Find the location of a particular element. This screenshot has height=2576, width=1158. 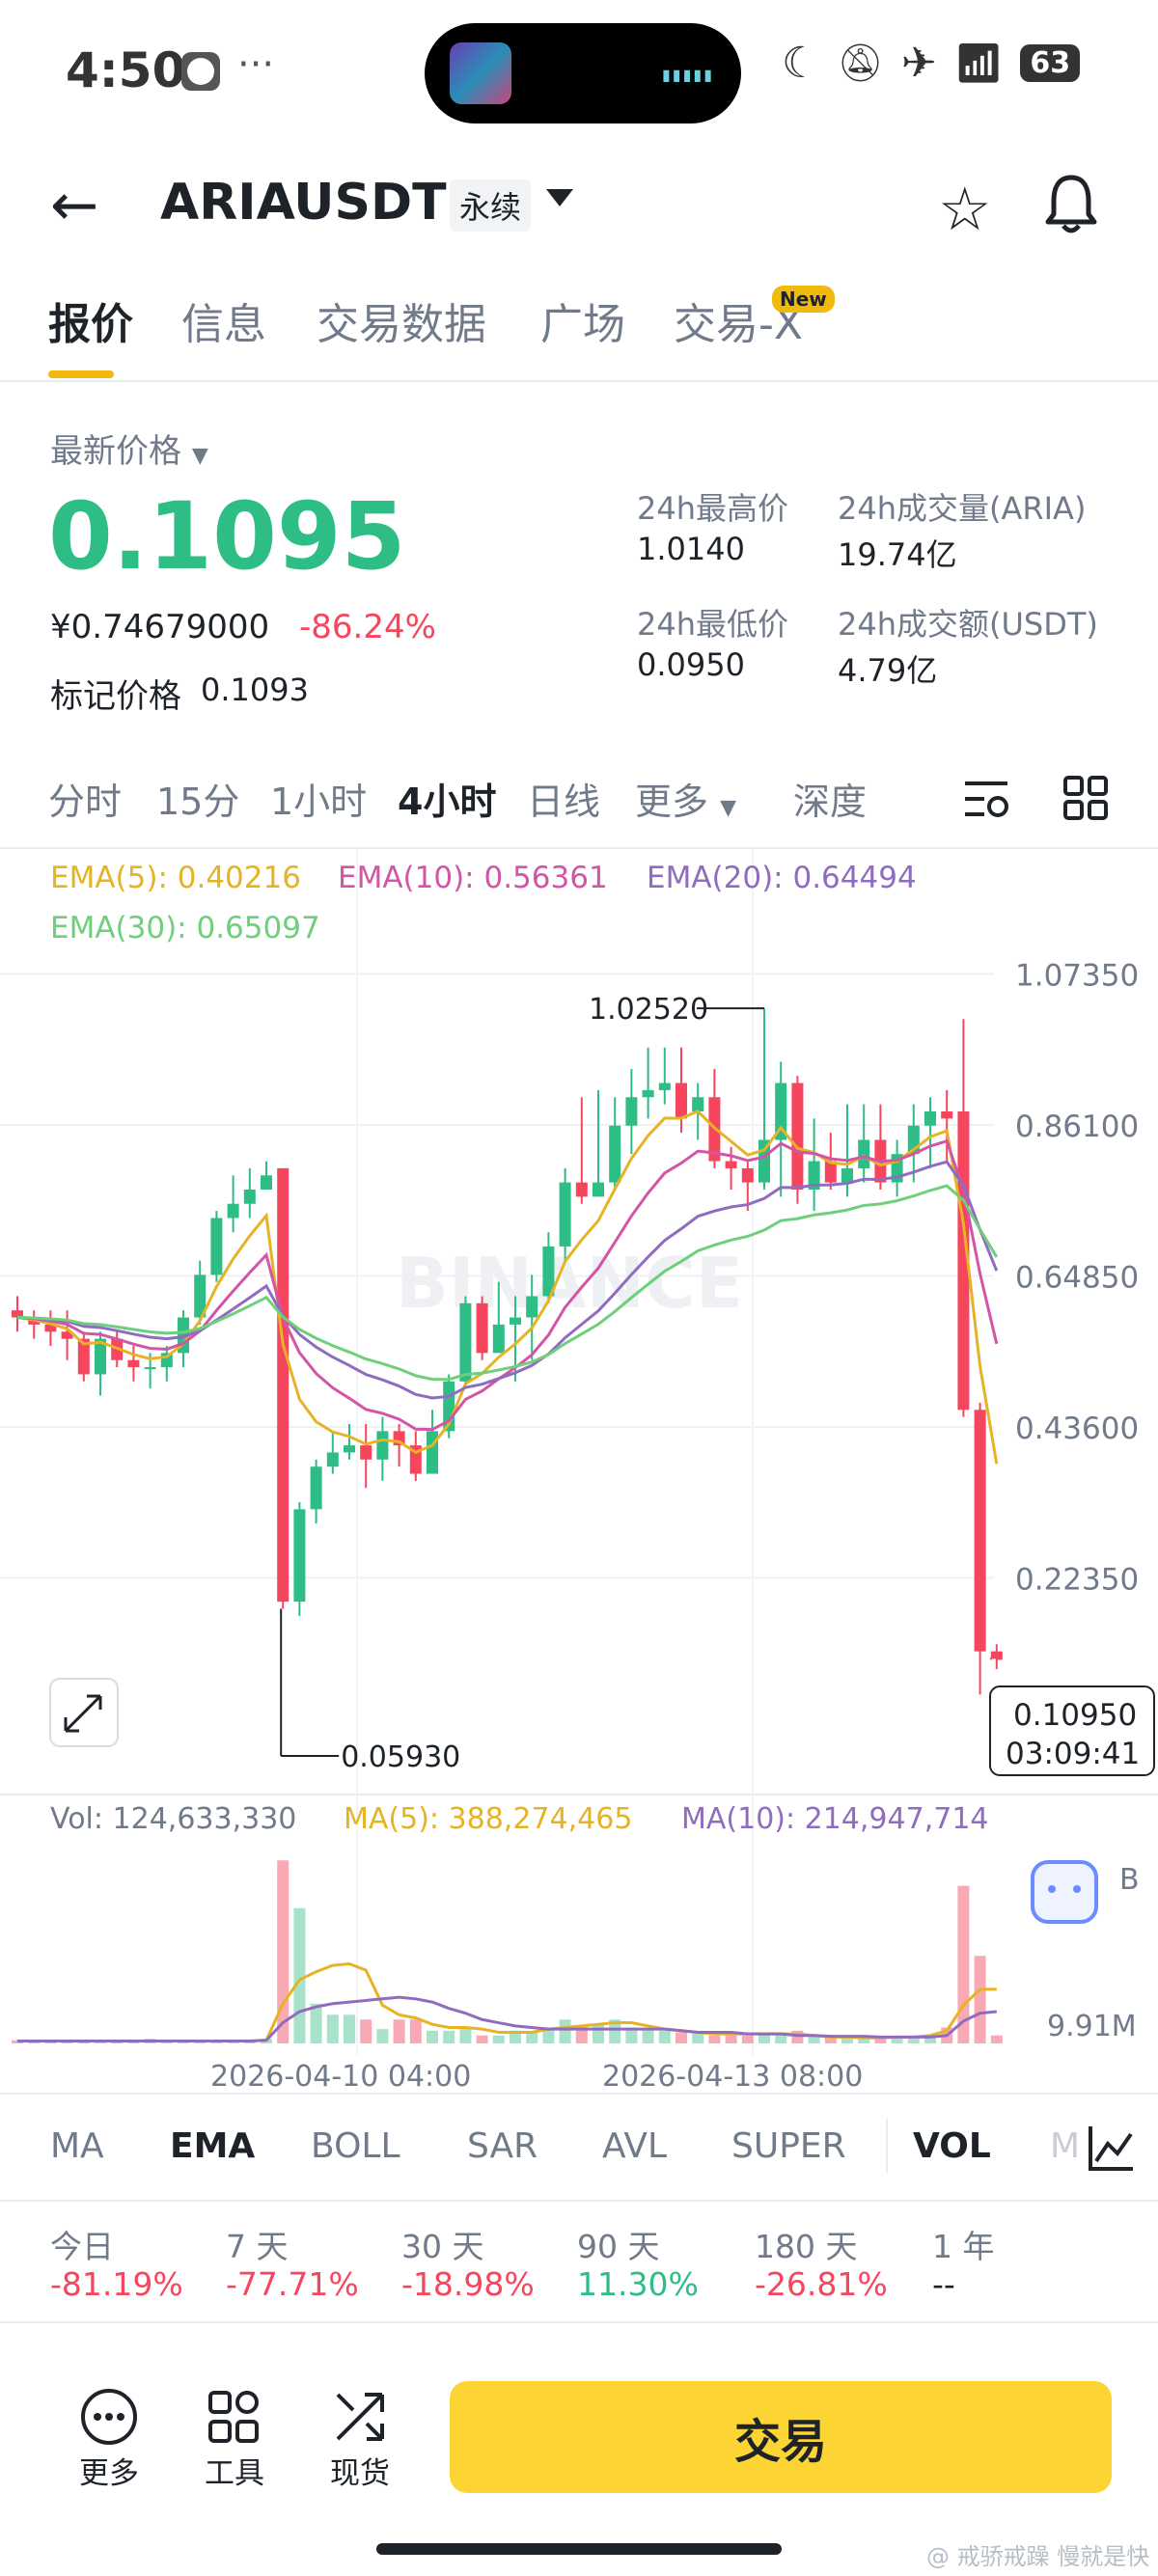

turnover-24h-value: 4.79亿 is located at coordinates (888, 671).